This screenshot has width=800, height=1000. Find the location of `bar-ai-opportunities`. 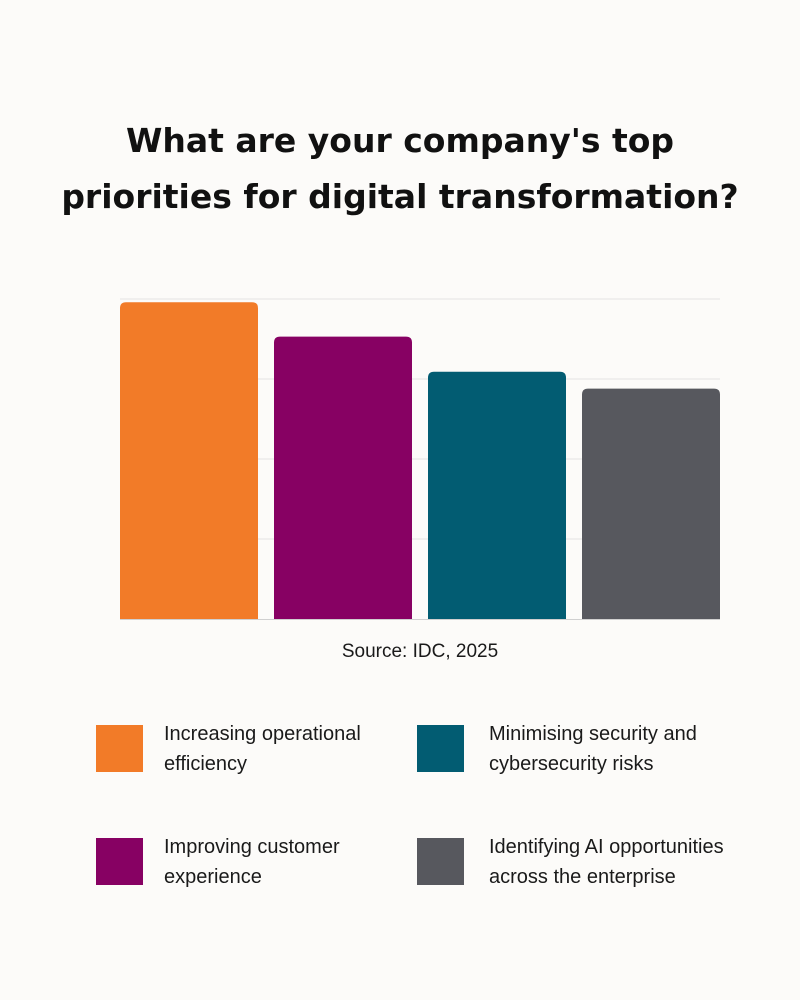

bar-ai-opportunities is located at coordinates (651, 503).